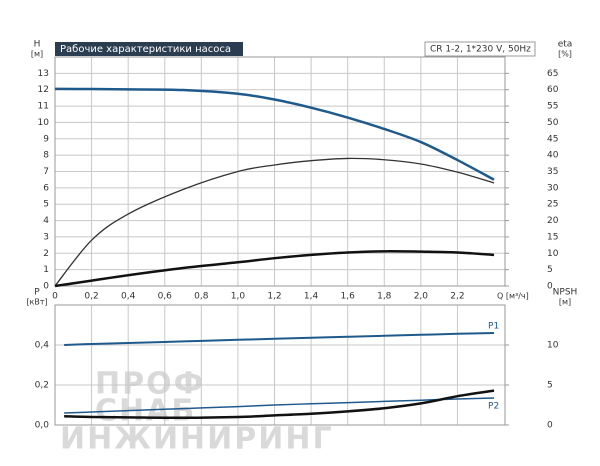 The image size is (600, 466). What do you see at coordinates (553, 188) in the screenshot?
I see `y2-tick-label: 30` at bounding box center [553, 188].